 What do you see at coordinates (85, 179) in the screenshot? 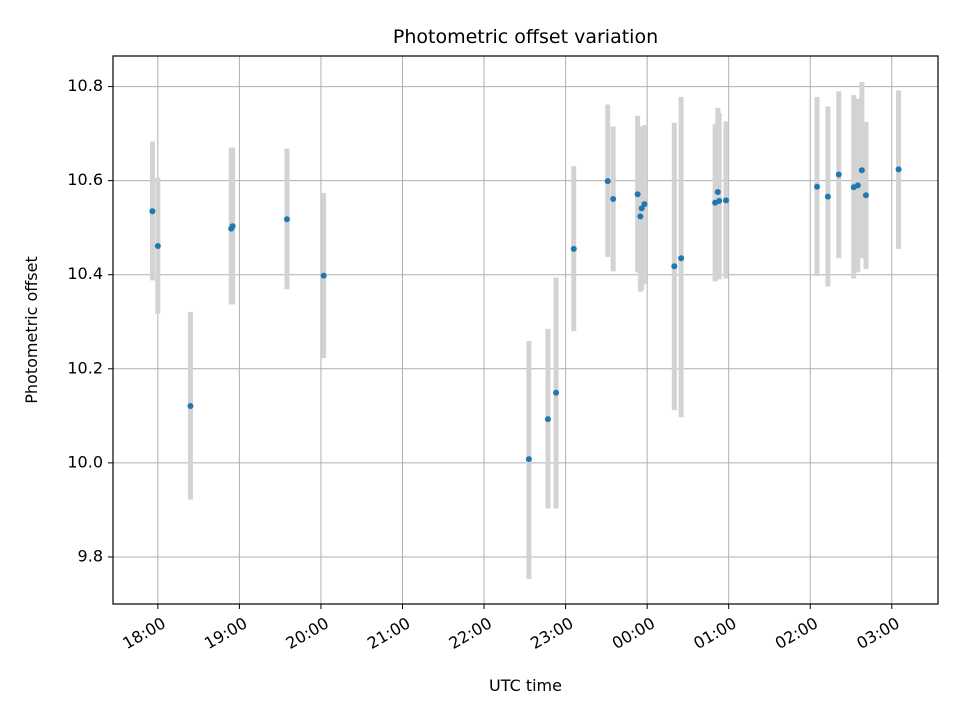
I see `y-tick-label: 10.6` at bounding box center [85, 179].